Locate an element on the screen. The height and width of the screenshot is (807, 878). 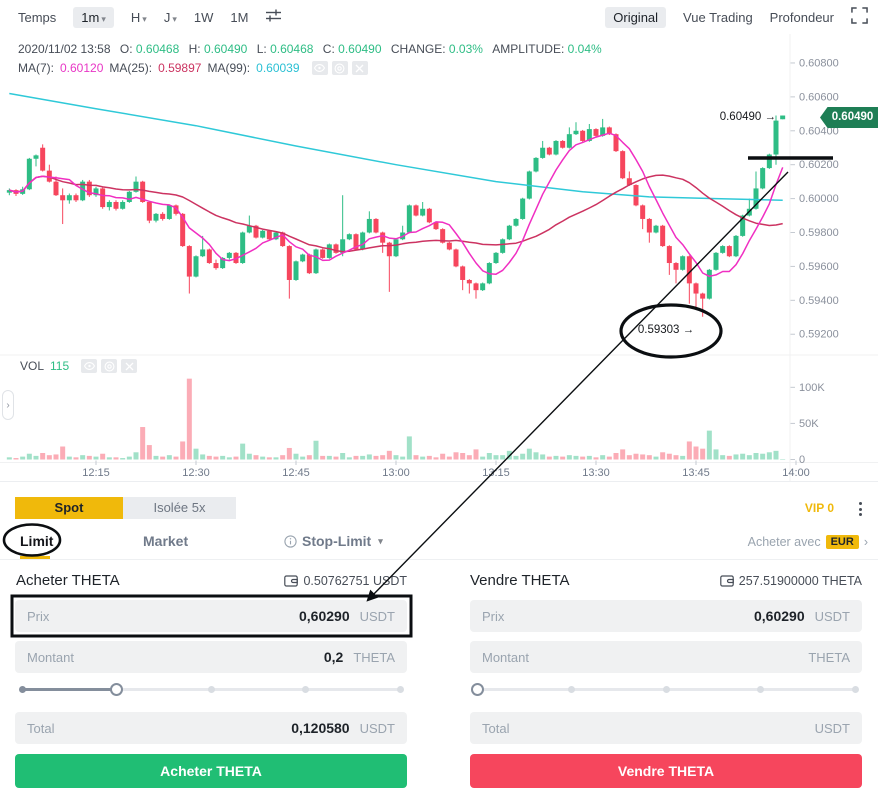
view-original-tab: Original is located at coordinates (636, 17).